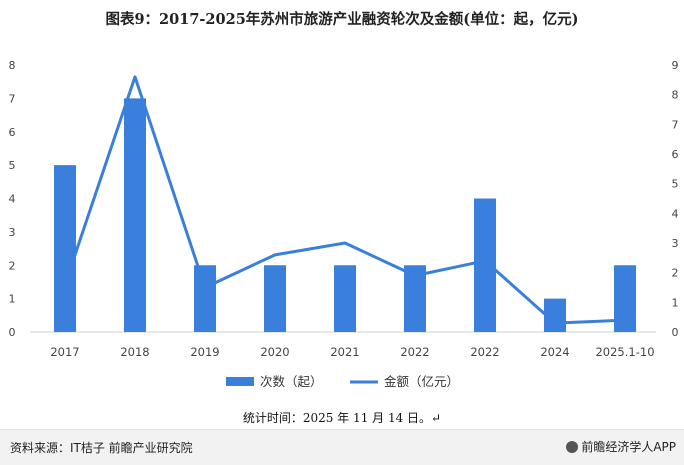 The width and height of the screenshot is (684, 465). What do you see at coordinates (421, 381) in the screenshot?
I see `legend-line-label: 金额（亿元）` at bounding box center [421, 381].